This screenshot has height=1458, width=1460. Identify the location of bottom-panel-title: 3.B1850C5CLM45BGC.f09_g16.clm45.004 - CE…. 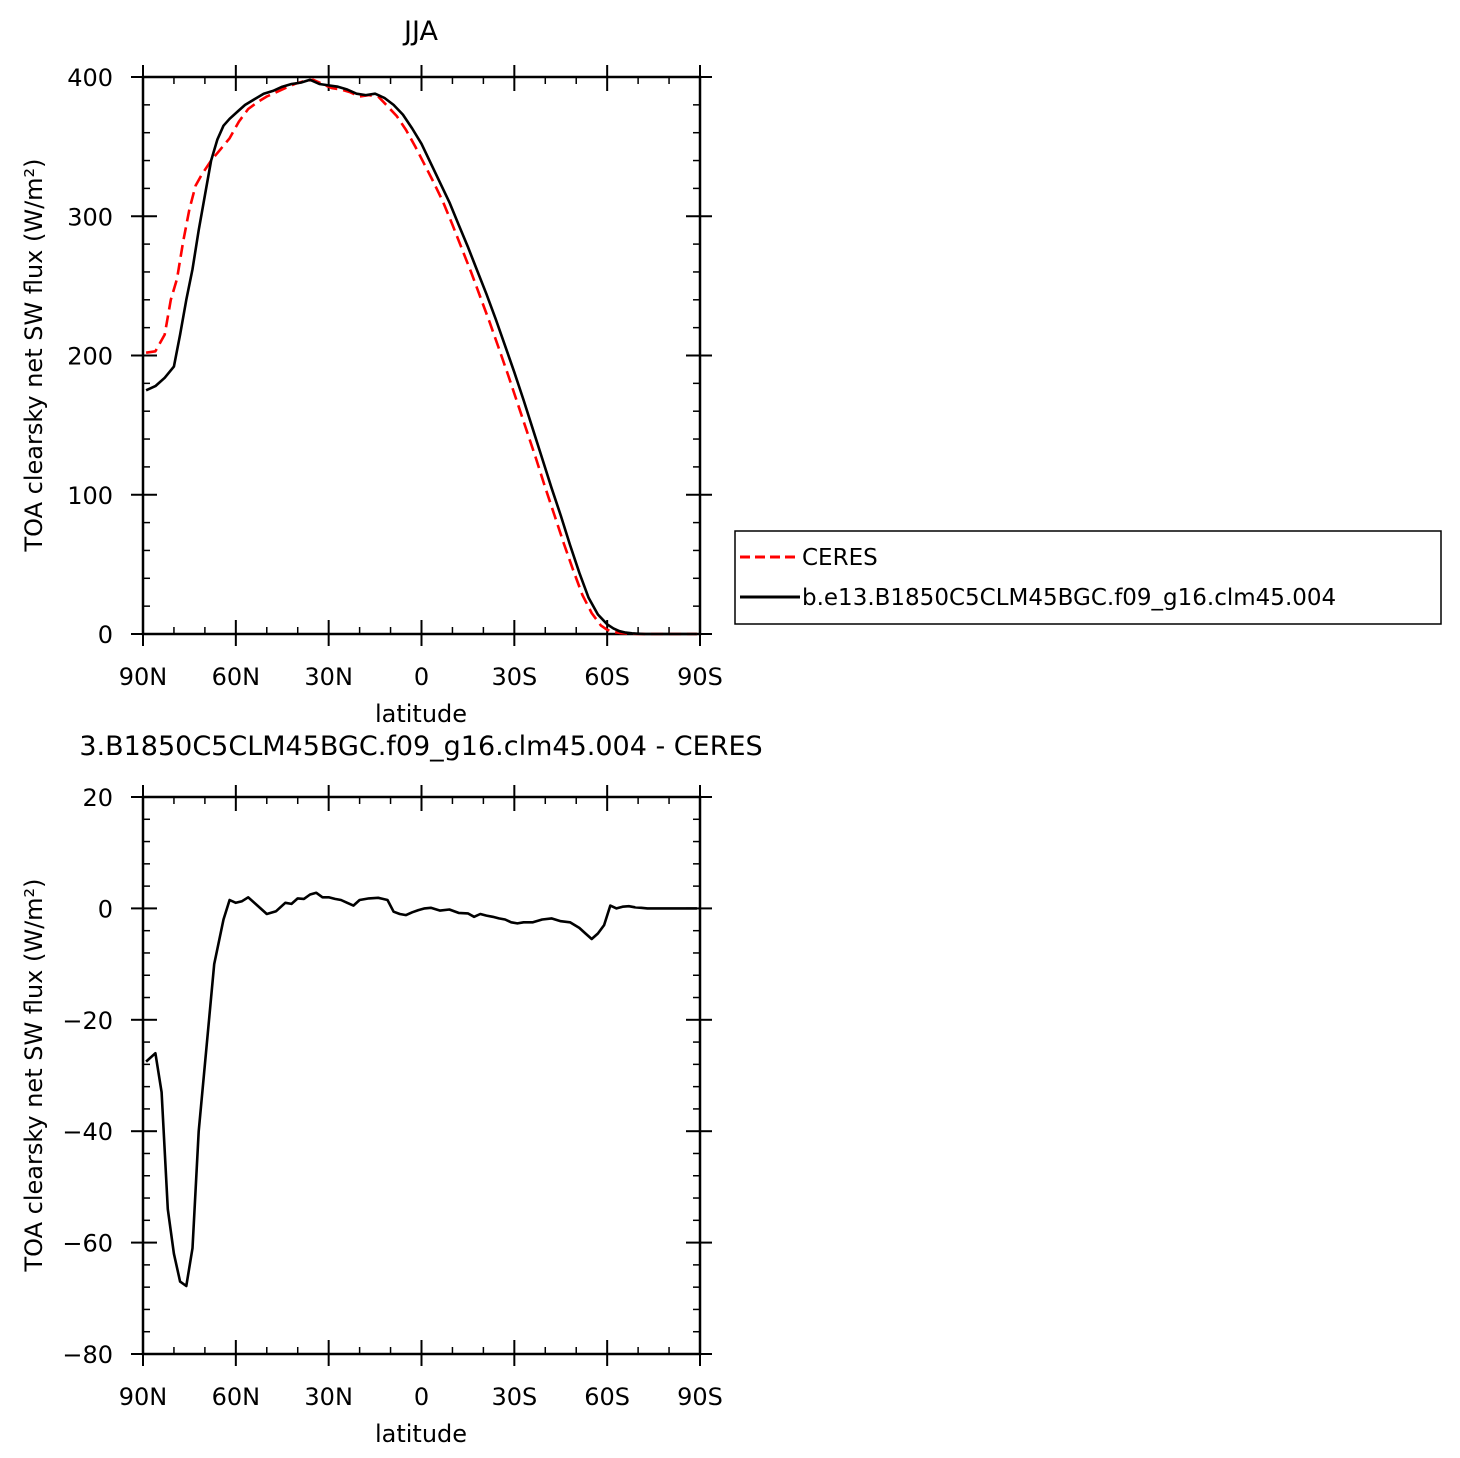
(420, 746).